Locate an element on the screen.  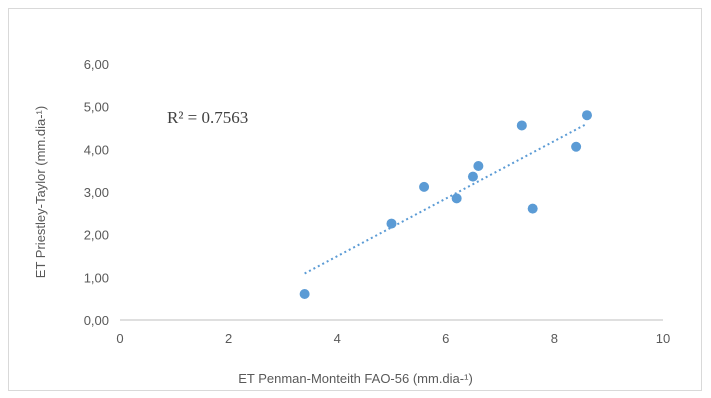
y-tick-label: 2,00 is located at coordinates (96, 235).